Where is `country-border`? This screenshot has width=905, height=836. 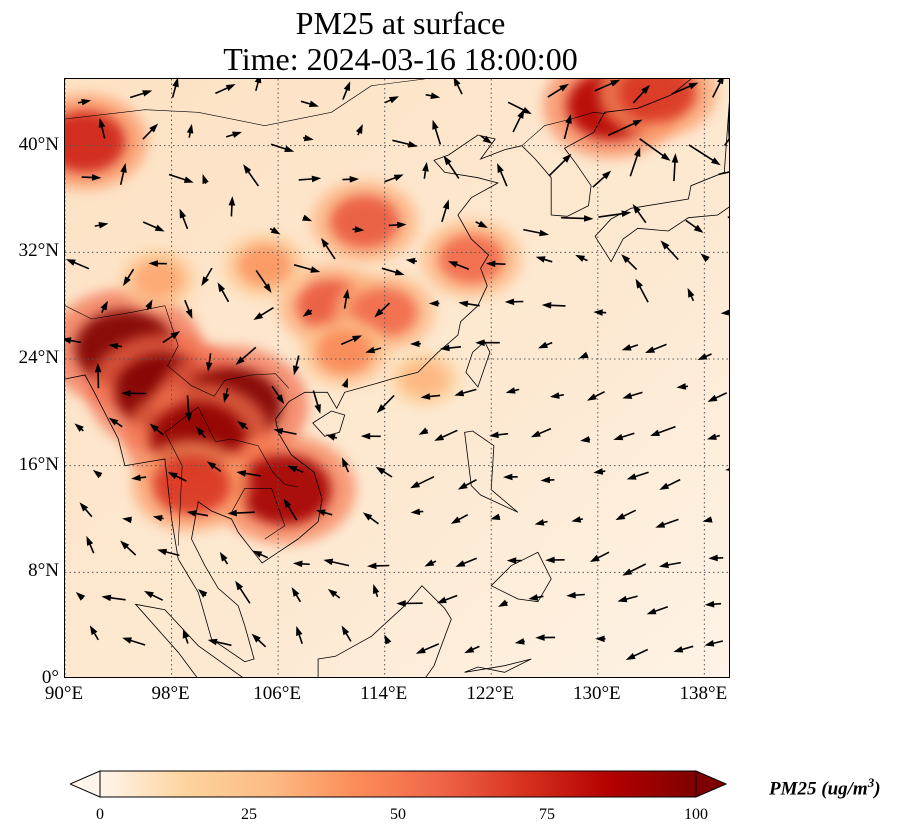
country-border is located at coordinates (248, 447).